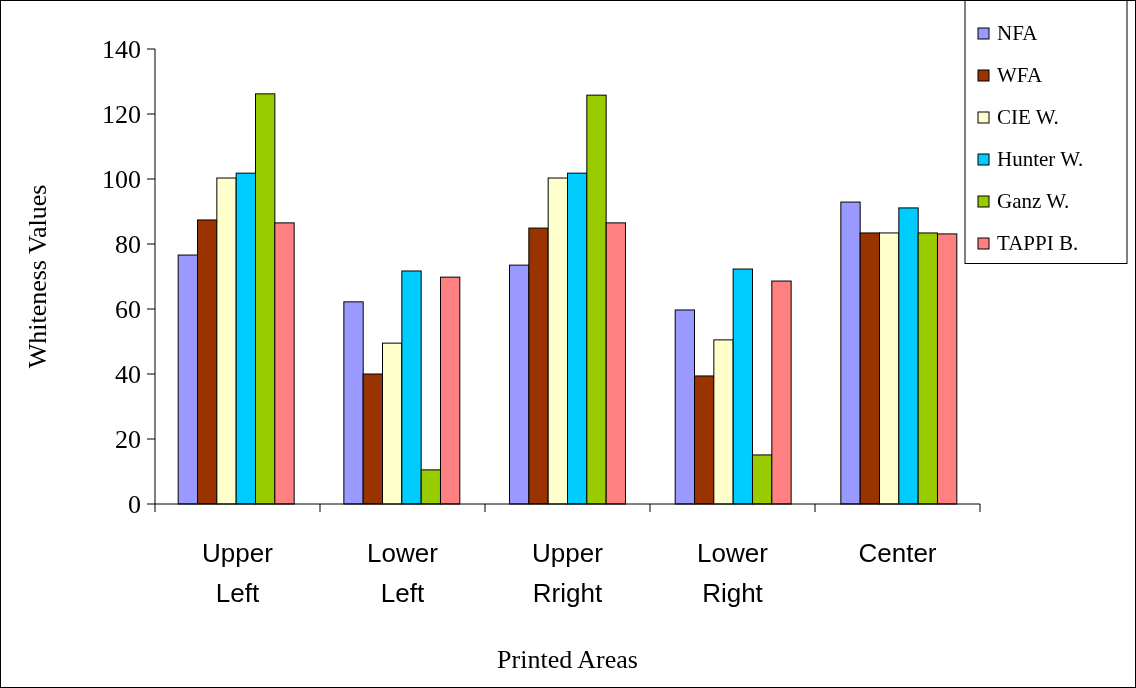  Describe the element at coordinates (121, 50) in the screenshot. I see `y-tick-label: 140` at that location.